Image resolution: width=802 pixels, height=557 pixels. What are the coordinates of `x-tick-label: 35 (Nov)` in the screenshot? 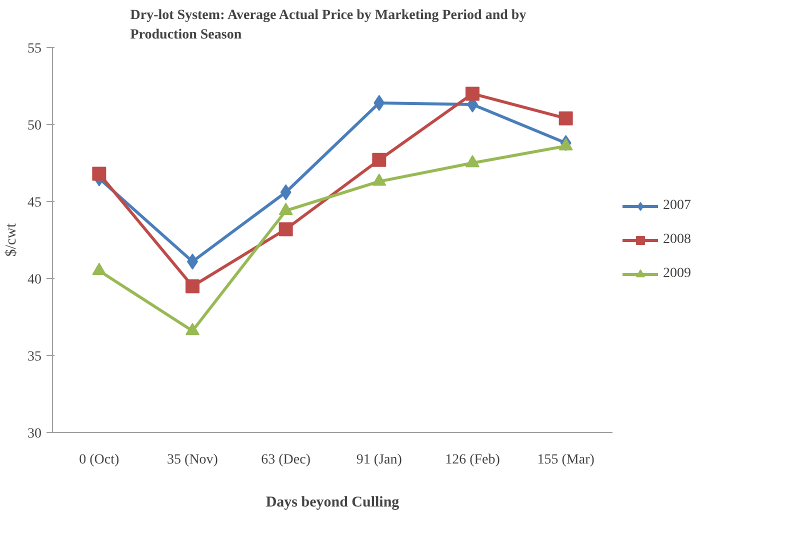 It's located at (192, 460).